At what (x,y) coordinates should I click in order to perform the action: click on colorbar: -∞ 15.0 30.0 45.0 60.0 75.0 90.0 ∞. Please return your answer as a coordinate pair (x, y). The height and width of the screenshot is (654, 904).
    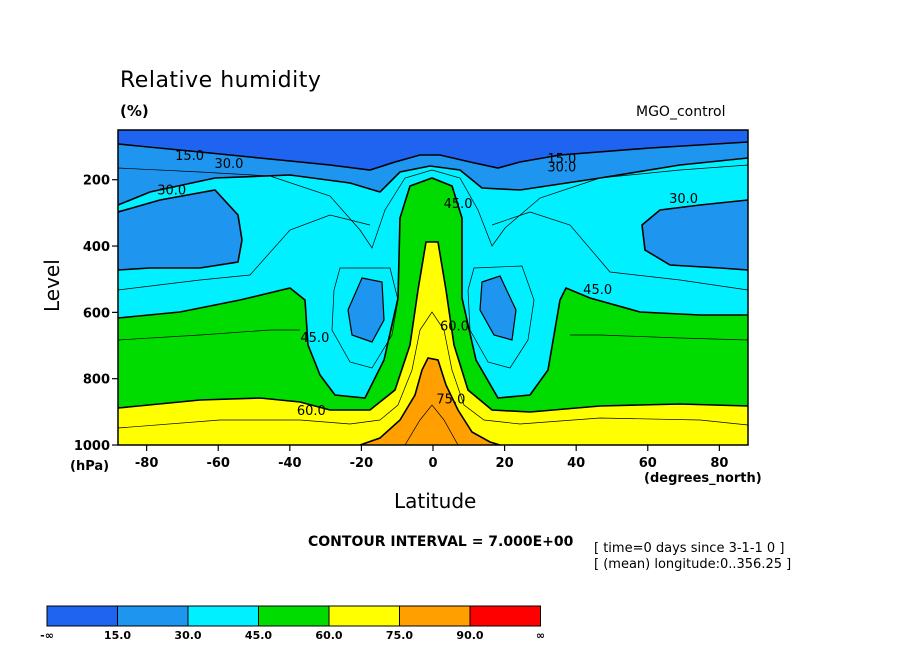
    Looking at the image, I should click on (292, 623).